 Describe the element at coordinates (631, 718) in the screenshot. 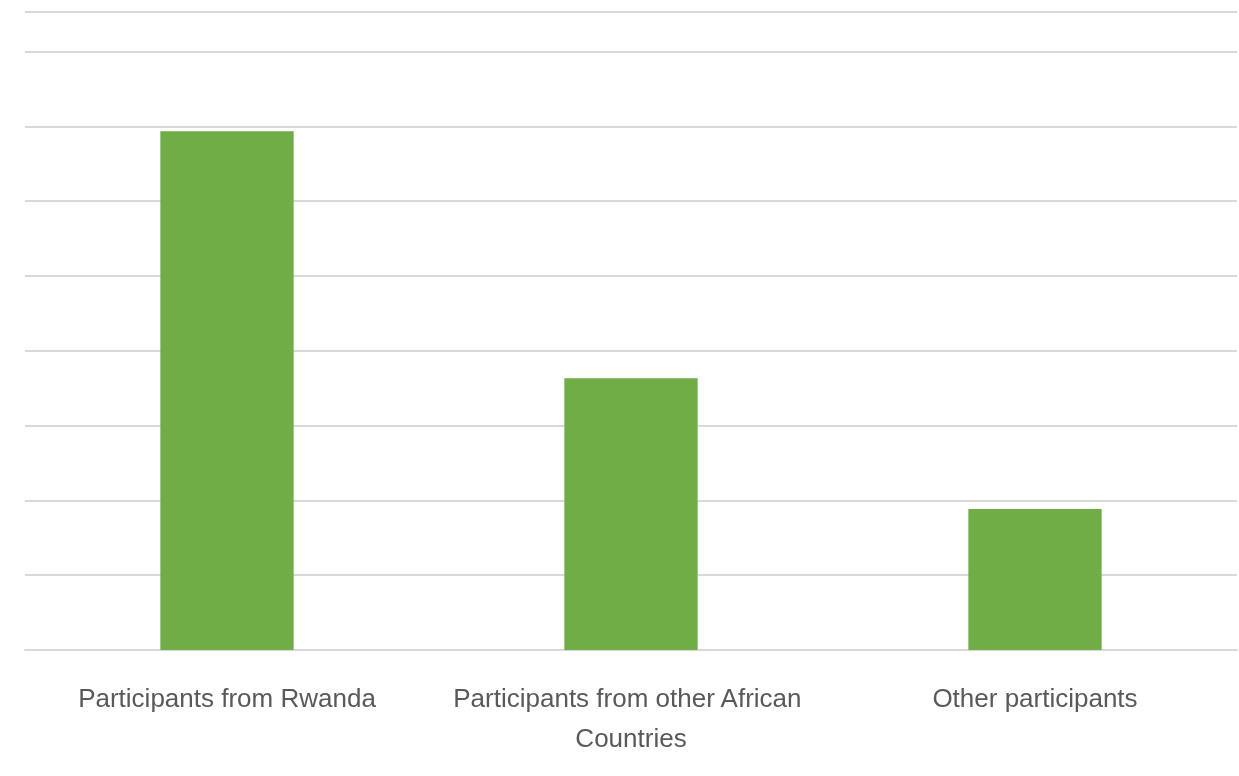

I see `x-tick-label: Participants from other African Countries` at that location.